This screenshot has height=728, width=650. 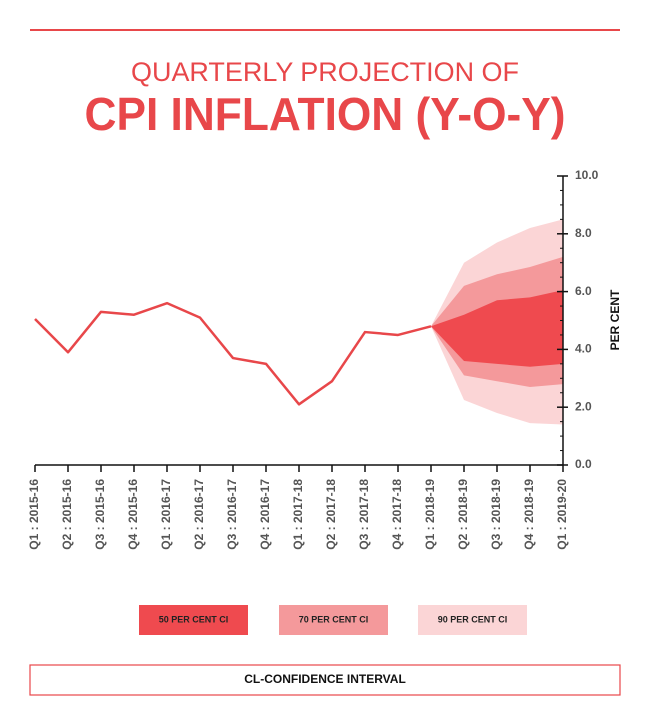 What do you see at coordinates (331, 514) in the screenshot?
I see `x-tick-label: Q2 : 2017-18` at bounding box center [331, 514].